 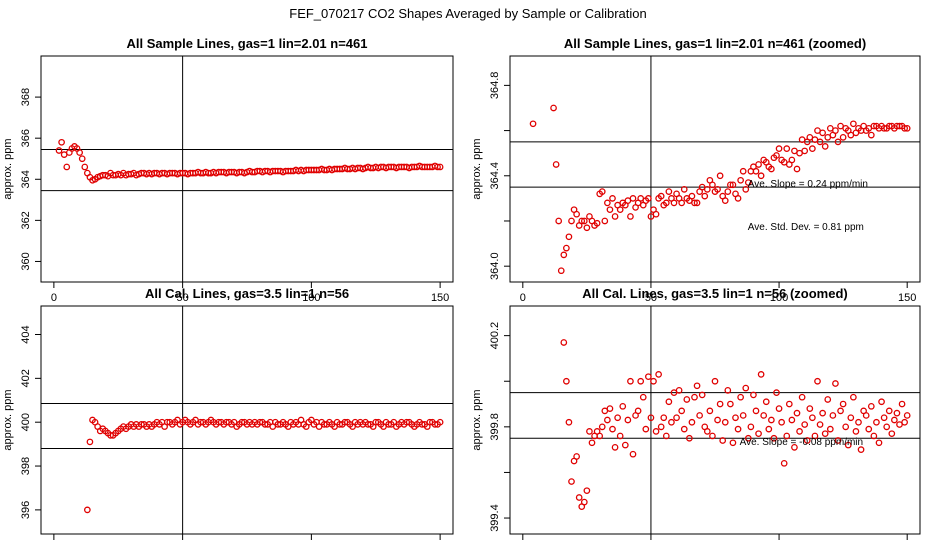 I want to click on y-tick-label: 399.4, so click(x=495, y=518).